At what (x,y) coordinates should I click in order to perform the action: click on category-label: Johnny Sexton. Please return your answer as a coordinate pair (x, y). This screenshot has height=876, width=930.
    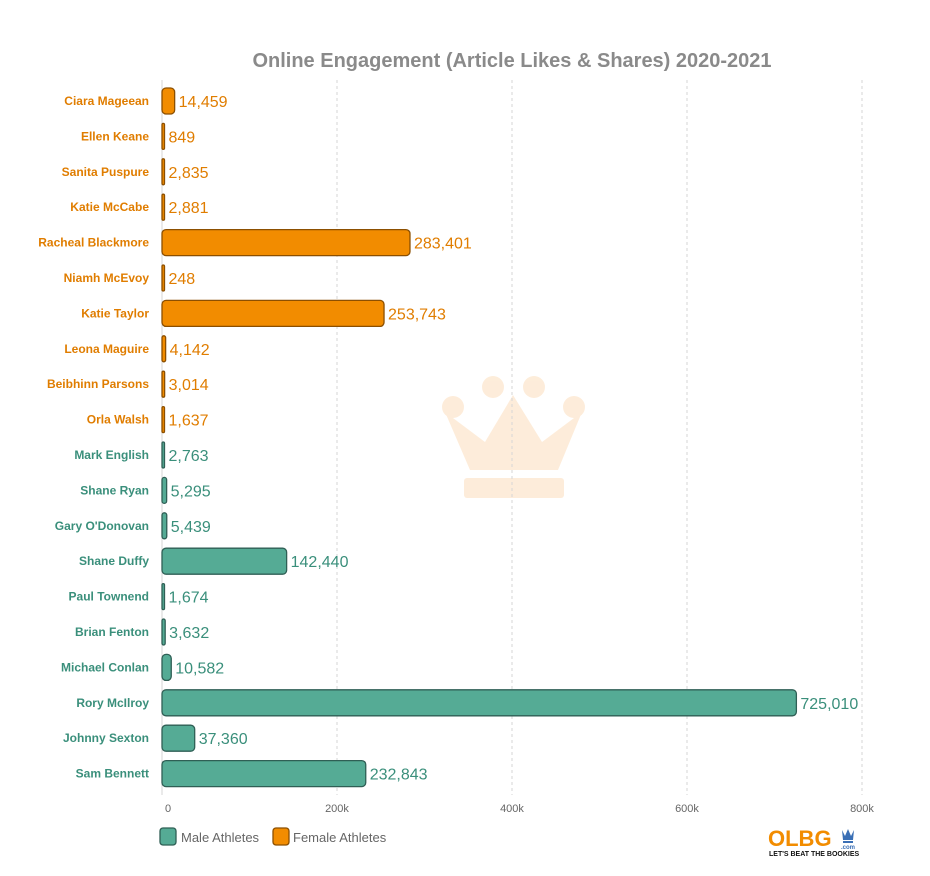
    Looking at the image, I should click on (106, 738).